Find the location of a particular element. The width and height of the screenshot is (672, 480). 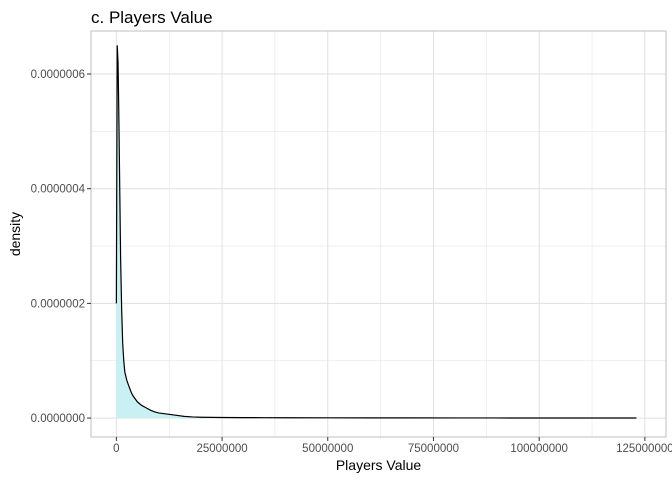

x-axis-title: Players Value is located at coordinates (379, 465).